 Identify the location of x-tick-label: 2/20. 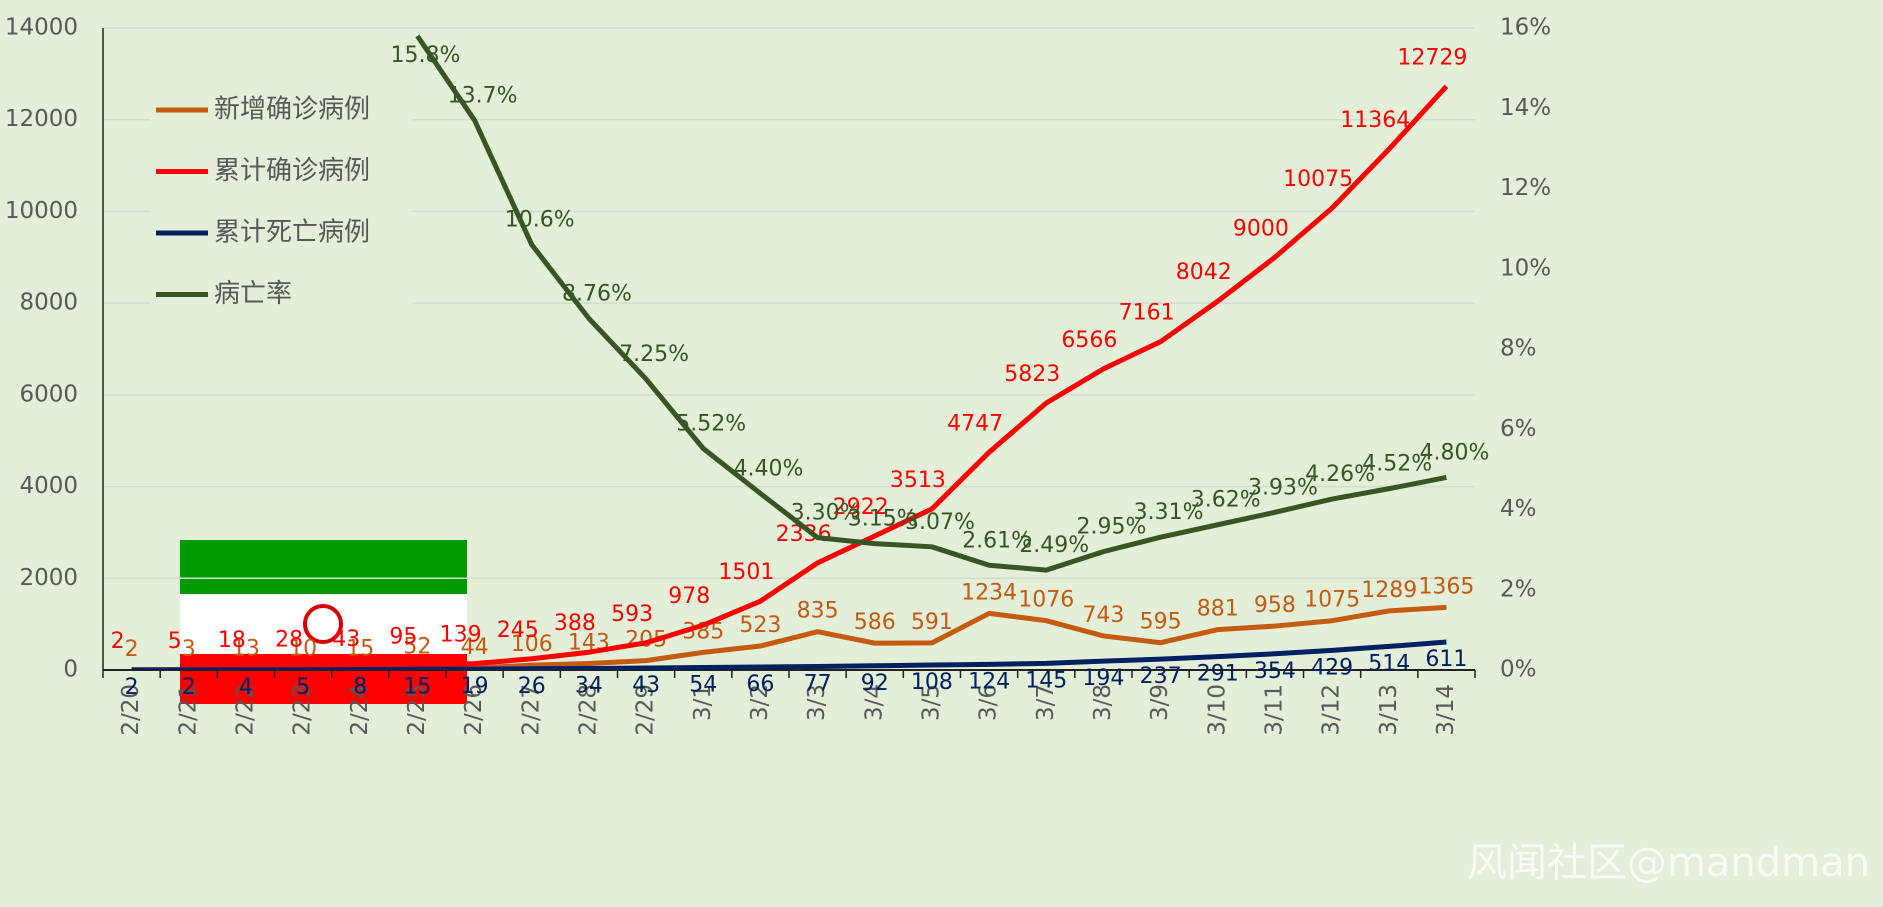
(131, 710).